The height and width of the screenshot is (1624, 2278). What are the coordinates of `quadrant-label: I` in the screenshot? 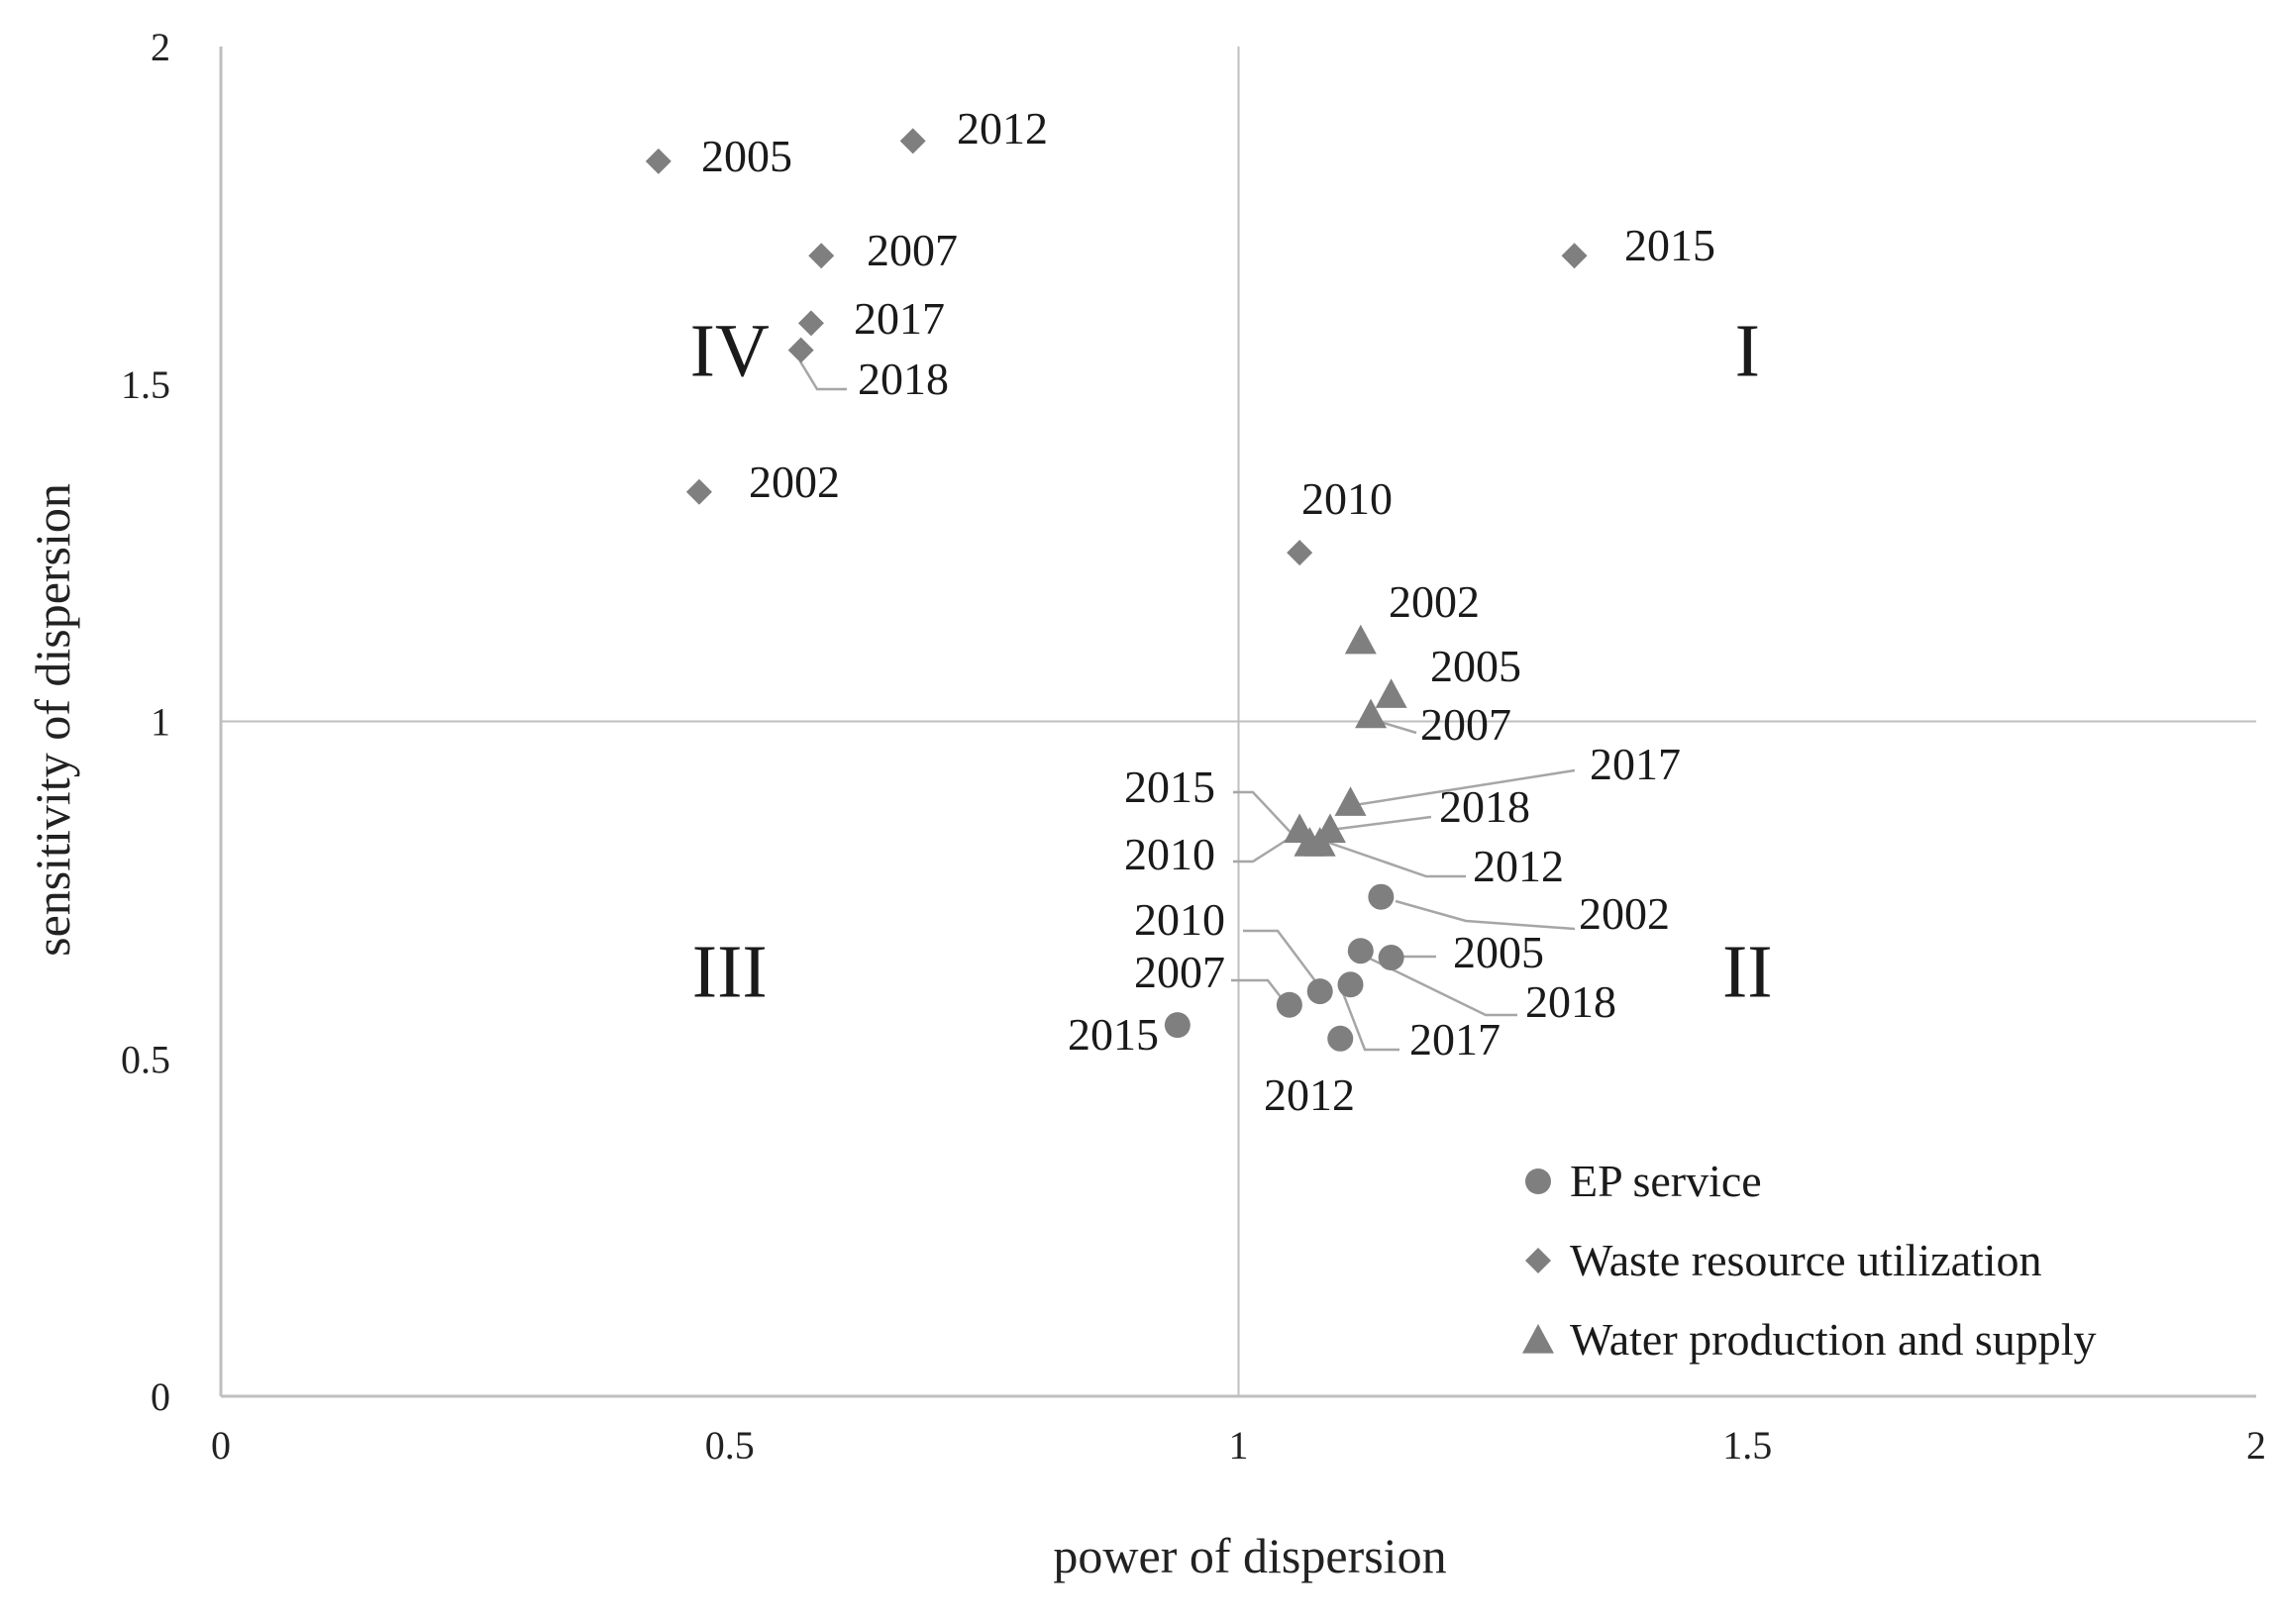 It's located at (1747, 351).